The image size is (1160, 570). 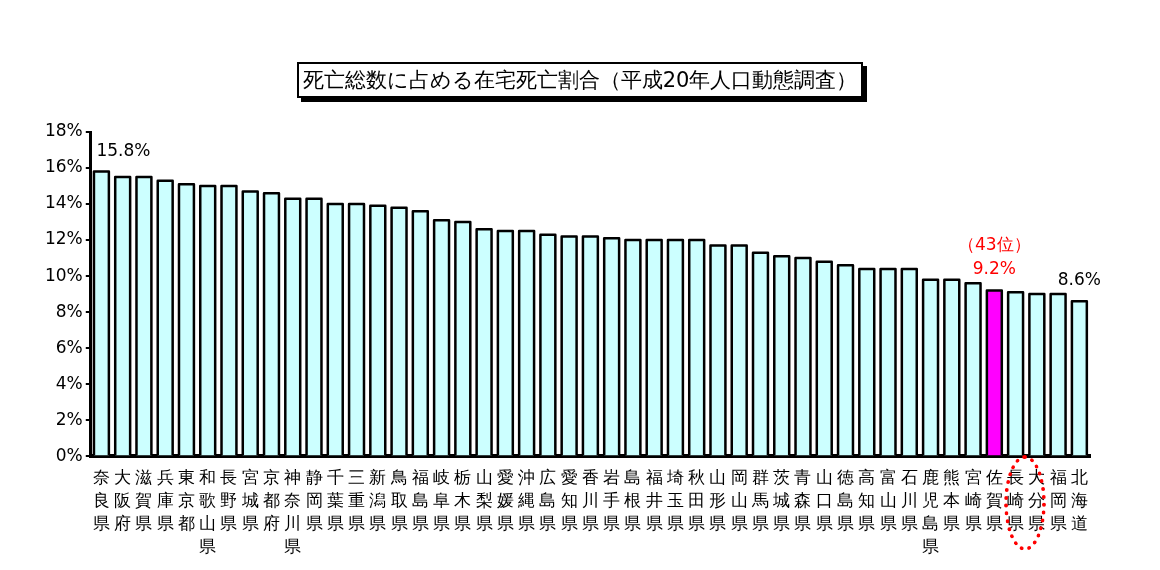 I want to click on x-tick-label: 静岡県, so click(x=314, y=500).